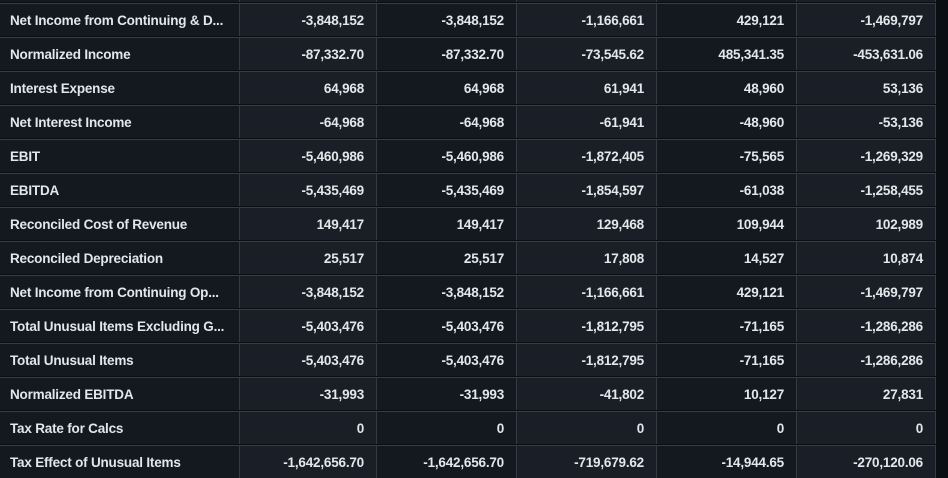 This screenshot has width=948, height=478. Describe the element at coordinates (587, 189) in the screenshot. I see `value-cell: -1,854,597` at that location.